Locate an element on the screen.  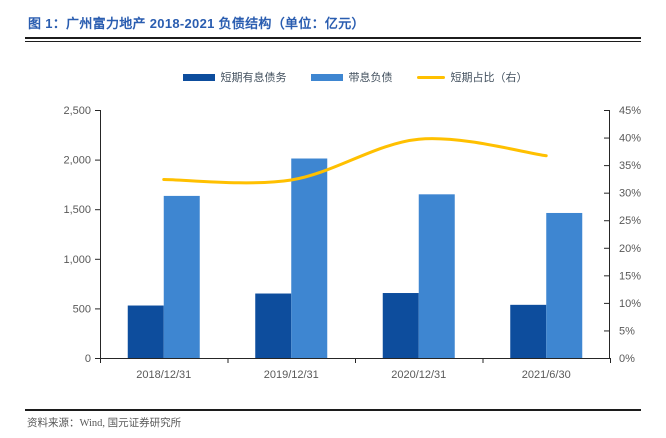
chart-legend: 短期有息债务 带息负债 短期占比（右） is located at coordinates (355, 77).